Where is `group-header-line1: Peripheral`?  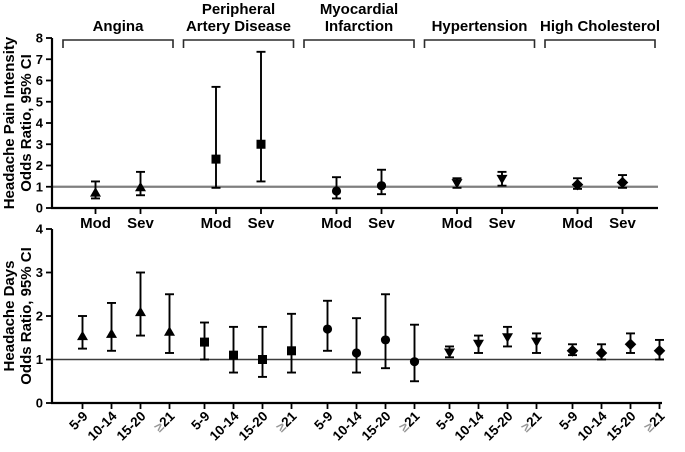 group-header-line1: Peripheral is located at coordinates (238, 9).